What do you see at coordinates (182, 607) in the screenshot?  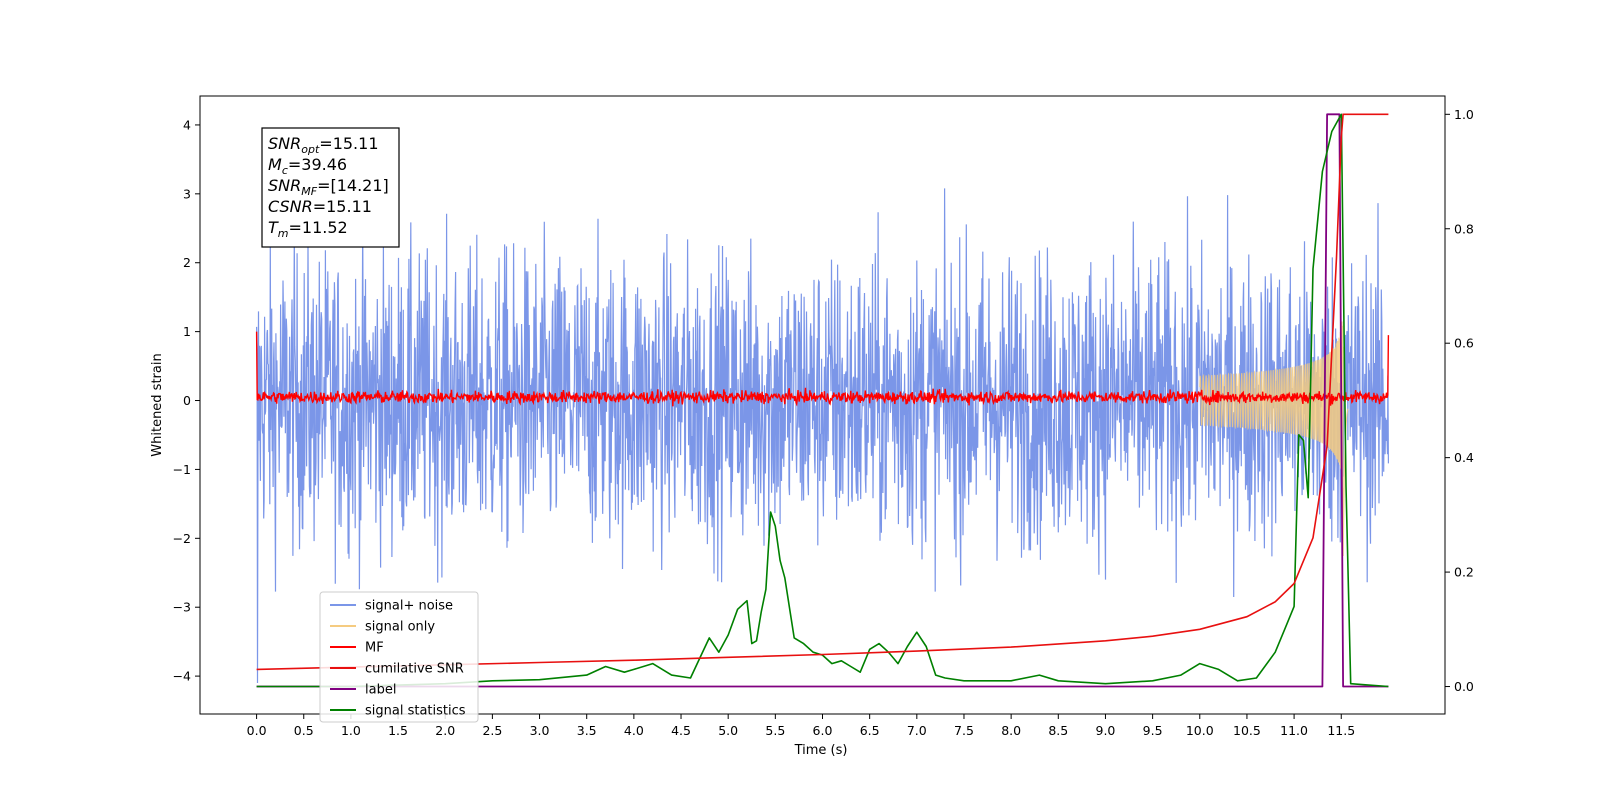 I see `y-tick-label: −3` at bounding box center [182, 607].